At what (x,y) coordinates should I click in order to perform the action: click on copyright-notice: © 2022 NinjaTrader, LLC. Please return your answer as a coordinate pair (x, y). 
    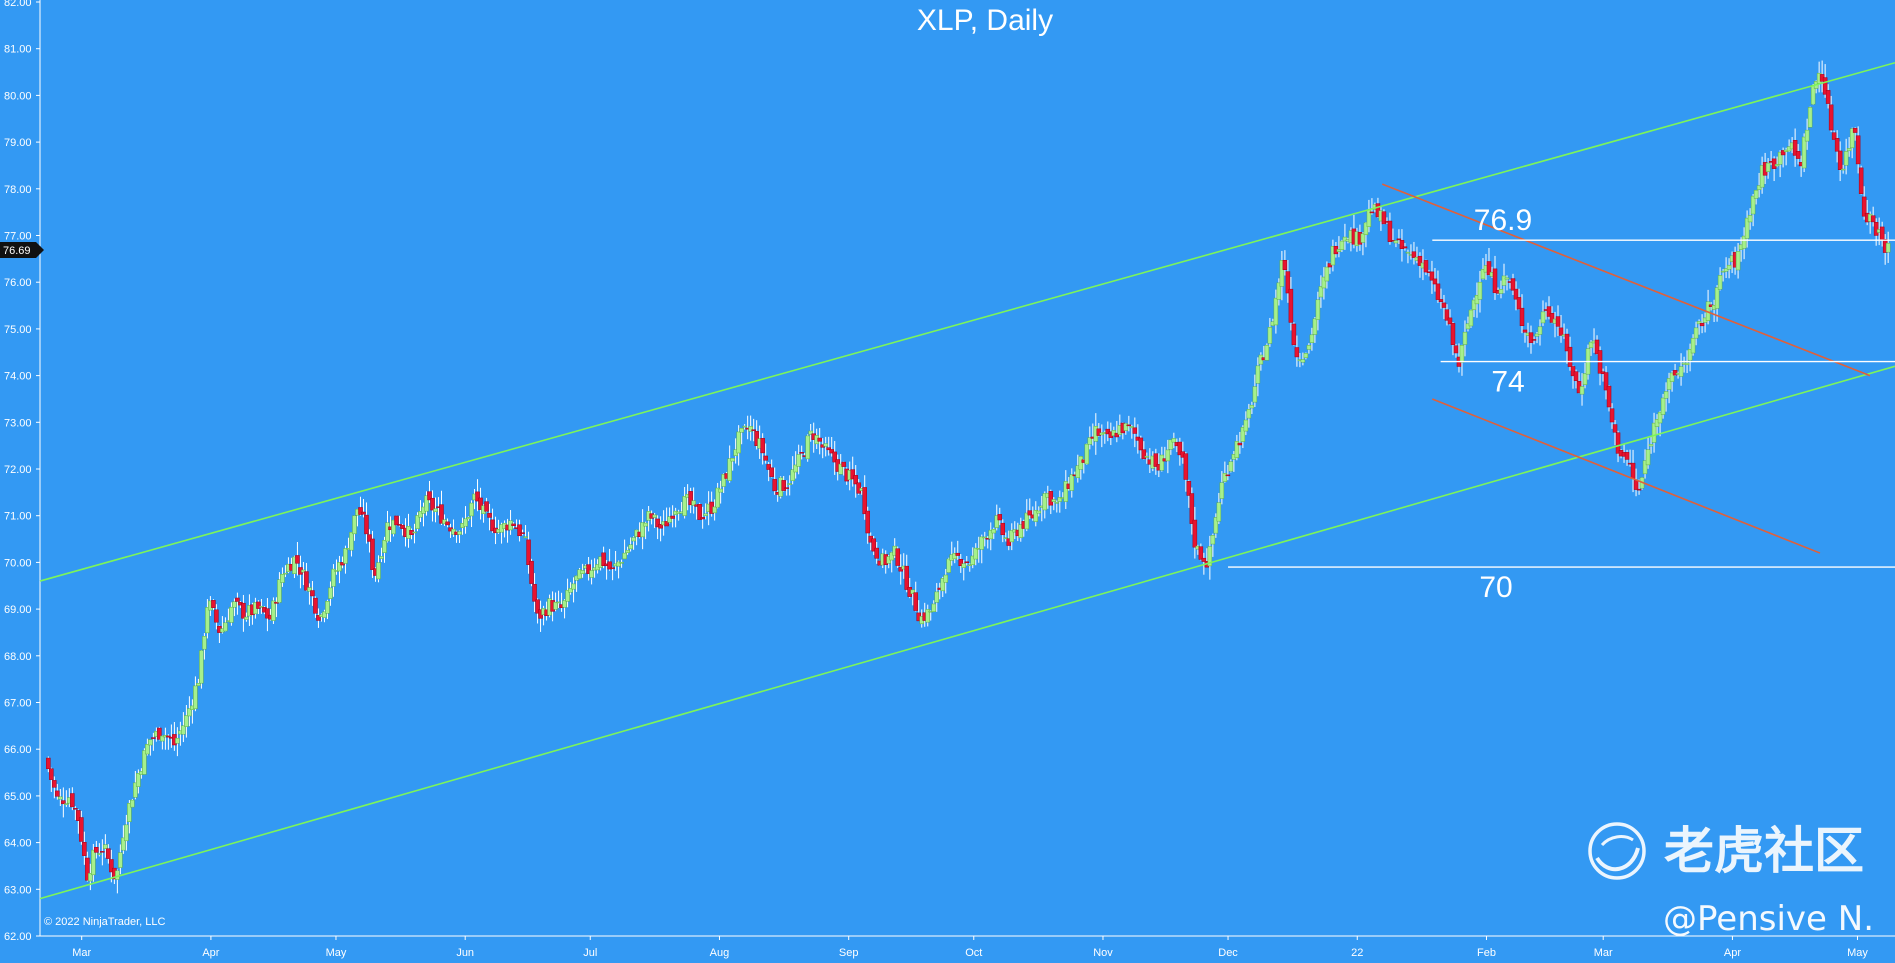
    Looking at the image, I should click on (104, 922).